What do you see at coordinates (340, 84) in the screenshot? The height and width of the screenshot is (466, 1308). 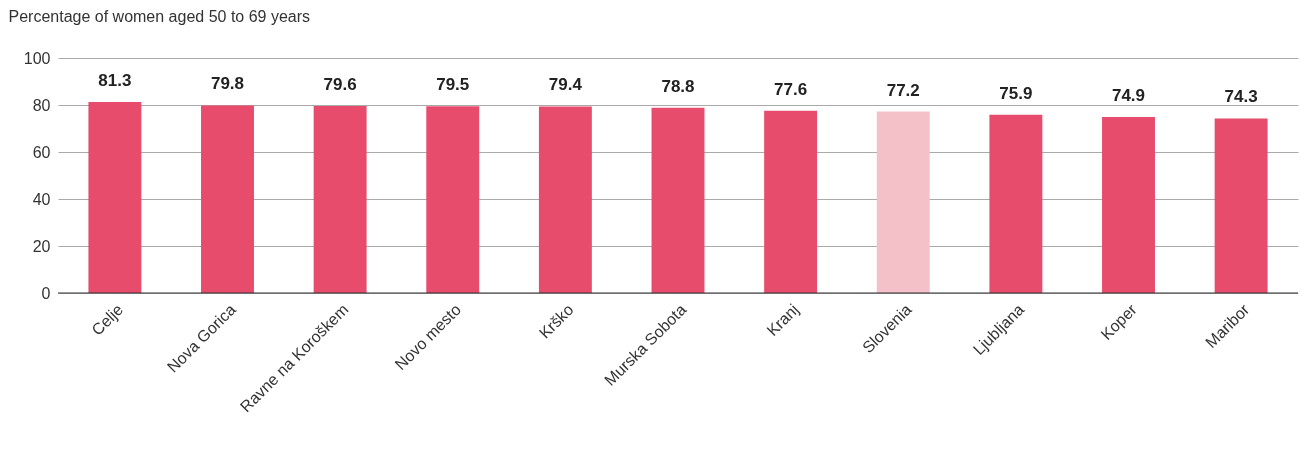 I see `data-label: 79.6` at bounding box center [340, 84].